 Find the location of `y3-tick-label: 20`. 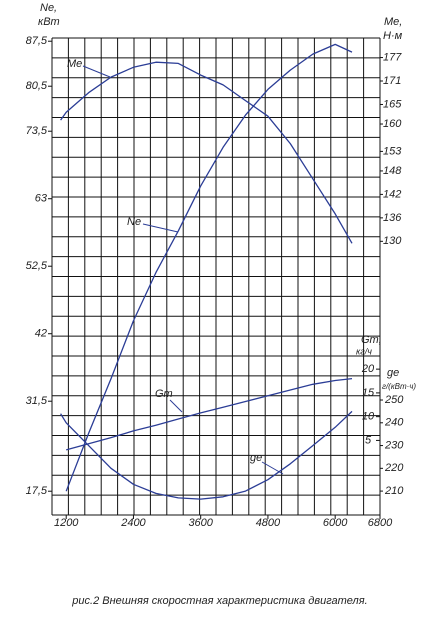

y3-tick-label: 20 is located at coordinates (368, 369).